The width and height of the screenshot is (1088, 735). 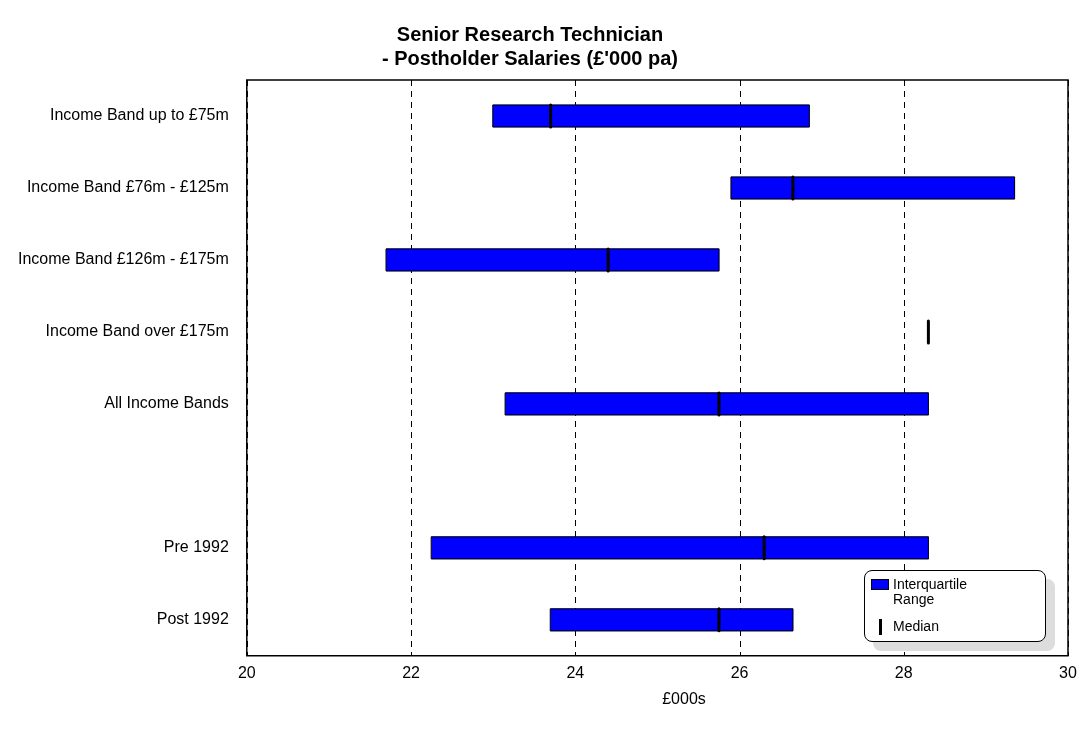 I want to click on x-tick-label: 24, so click(x=575, y=672).